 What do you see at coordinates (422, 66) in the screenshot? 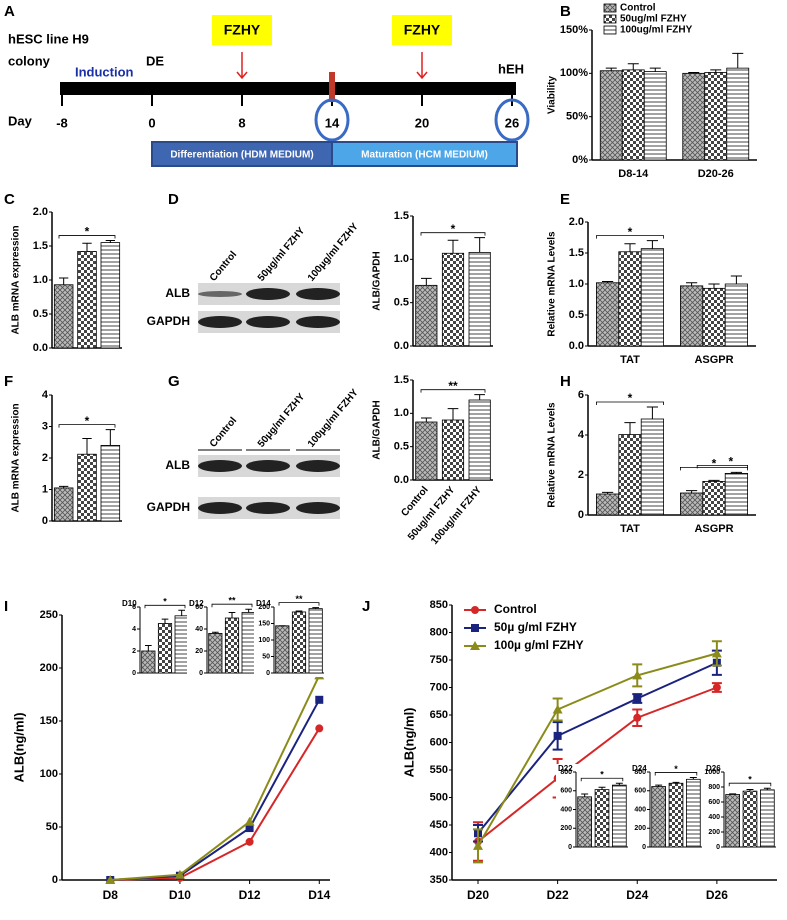
I see `treatment-arrow` at bounding box center [422, 66].